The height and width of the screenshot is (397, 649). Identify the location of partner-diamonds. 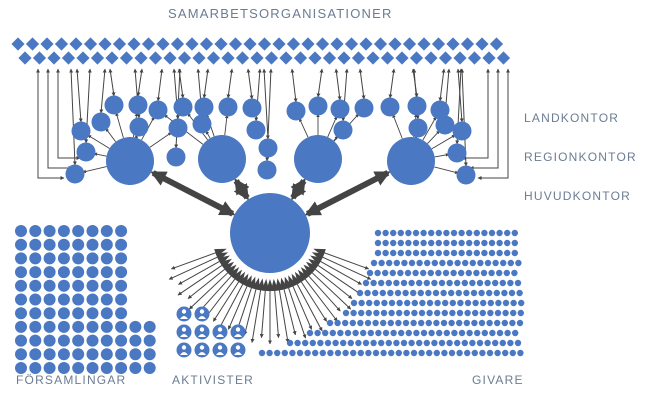
(260, 50).